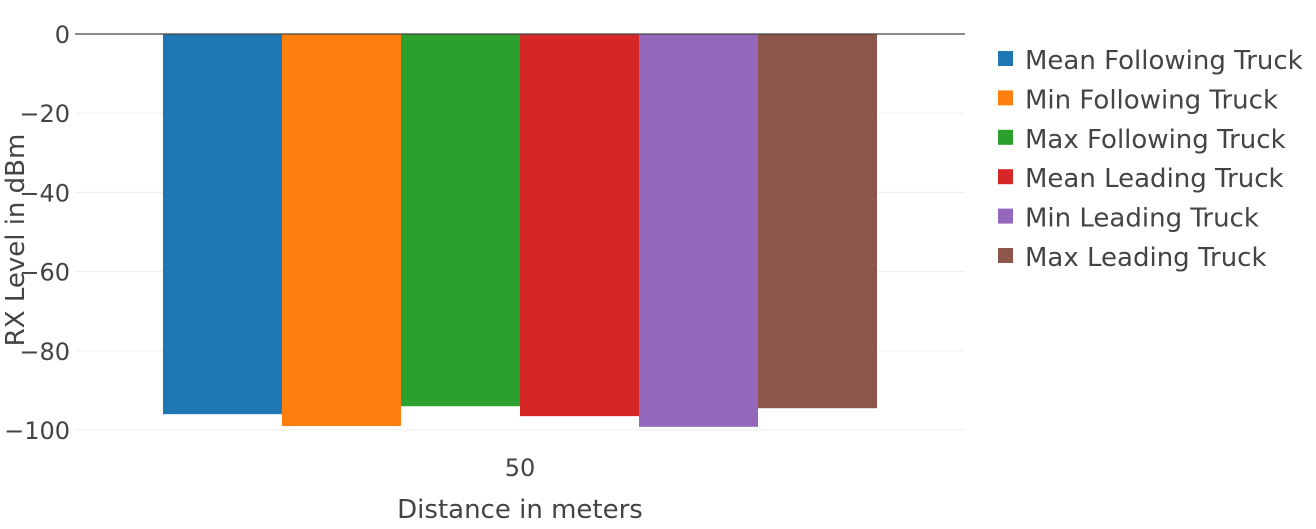  I want to click on bar-min-leading-truck, so click(698, 230).